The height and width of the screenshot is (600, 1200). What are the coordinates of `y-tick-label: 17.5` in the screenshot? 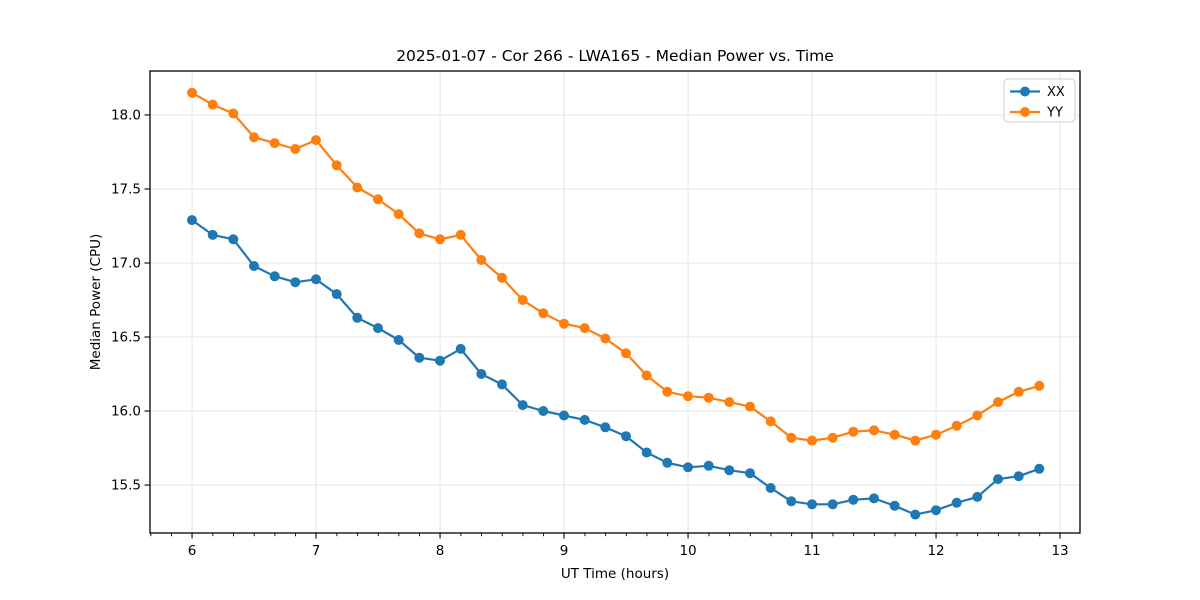 It's located at (126, 189).